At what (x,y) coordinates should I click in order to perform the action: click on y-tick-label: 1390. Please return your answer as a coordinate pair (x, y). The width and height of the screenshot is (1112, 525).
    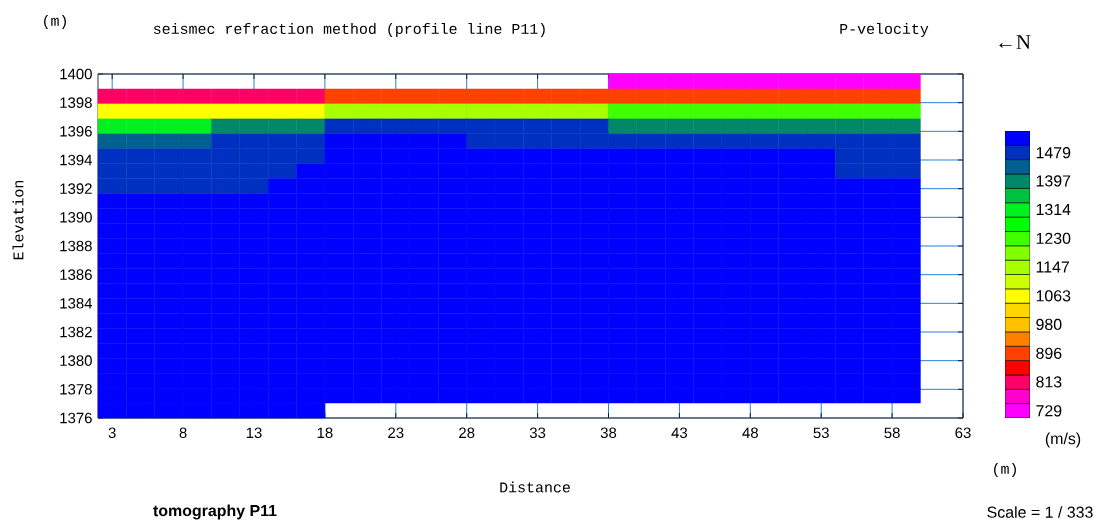
    Looking at the image, I should click on (76, 217).